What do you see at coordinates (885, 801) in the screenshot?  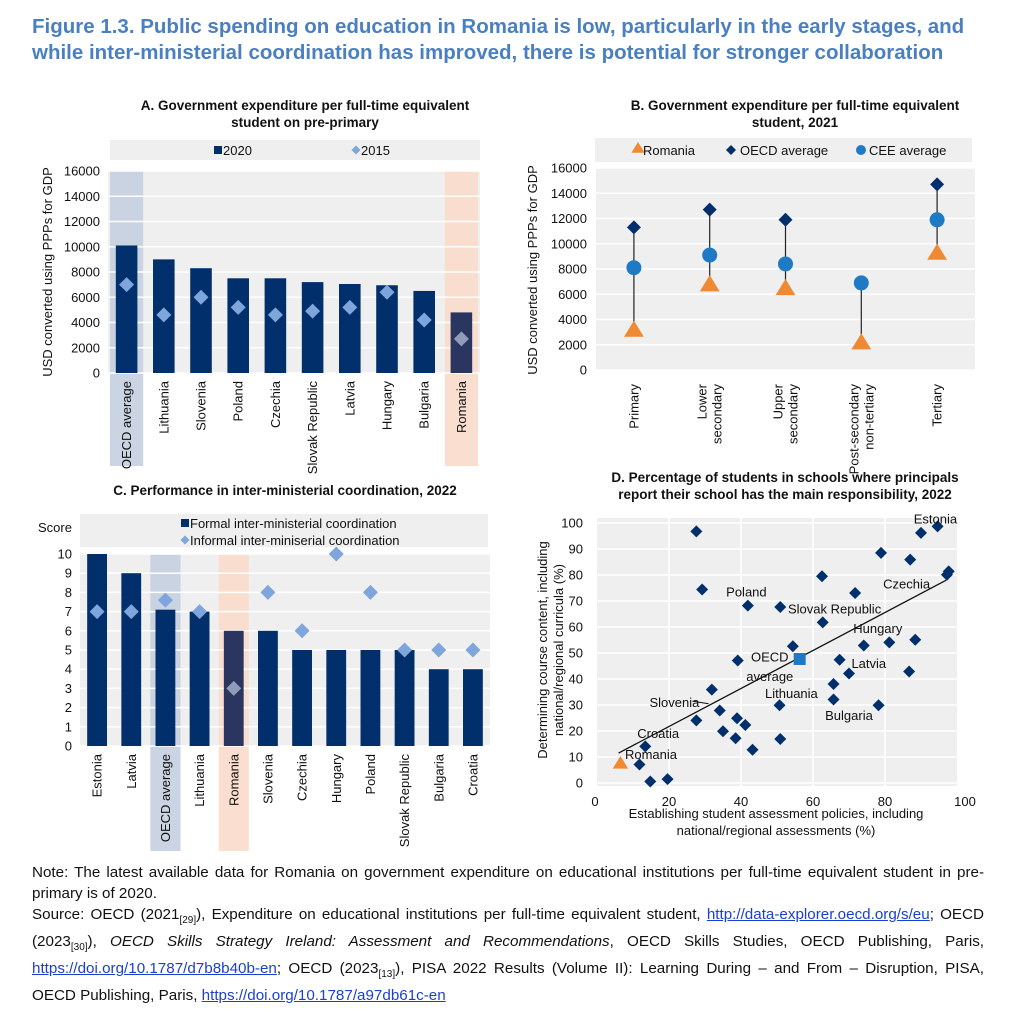 I see `x-tick-label: 80` at bounding box center [885, 801].